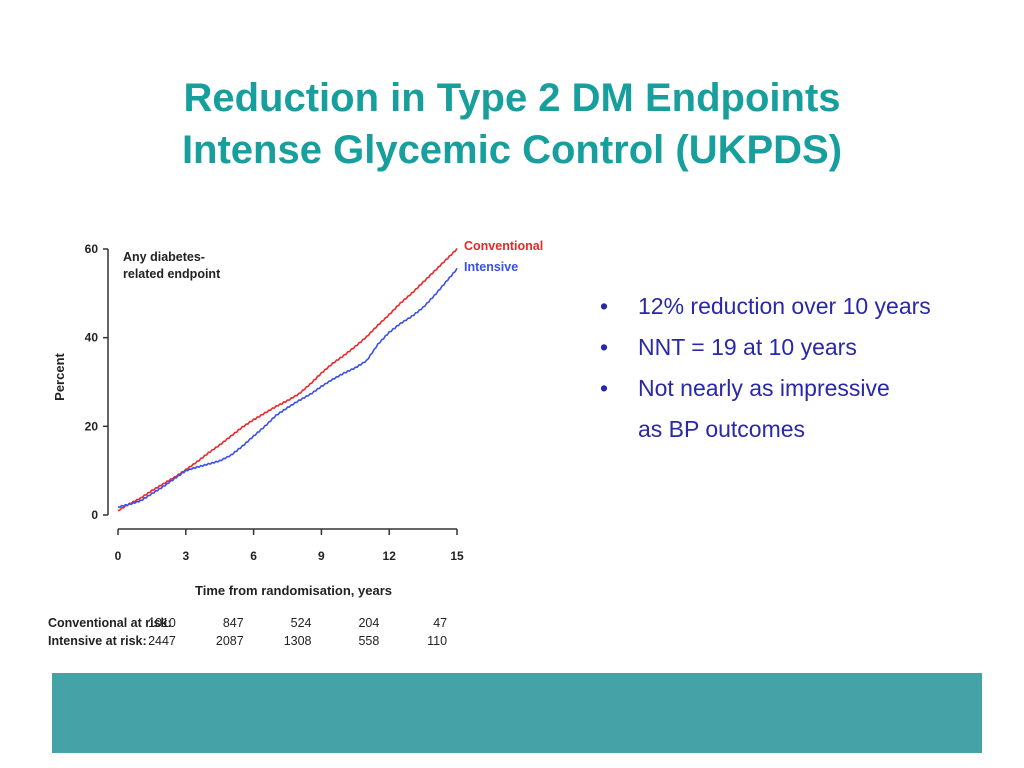  I want to click on chart-annotation: related endpoint, so click(172, 274).